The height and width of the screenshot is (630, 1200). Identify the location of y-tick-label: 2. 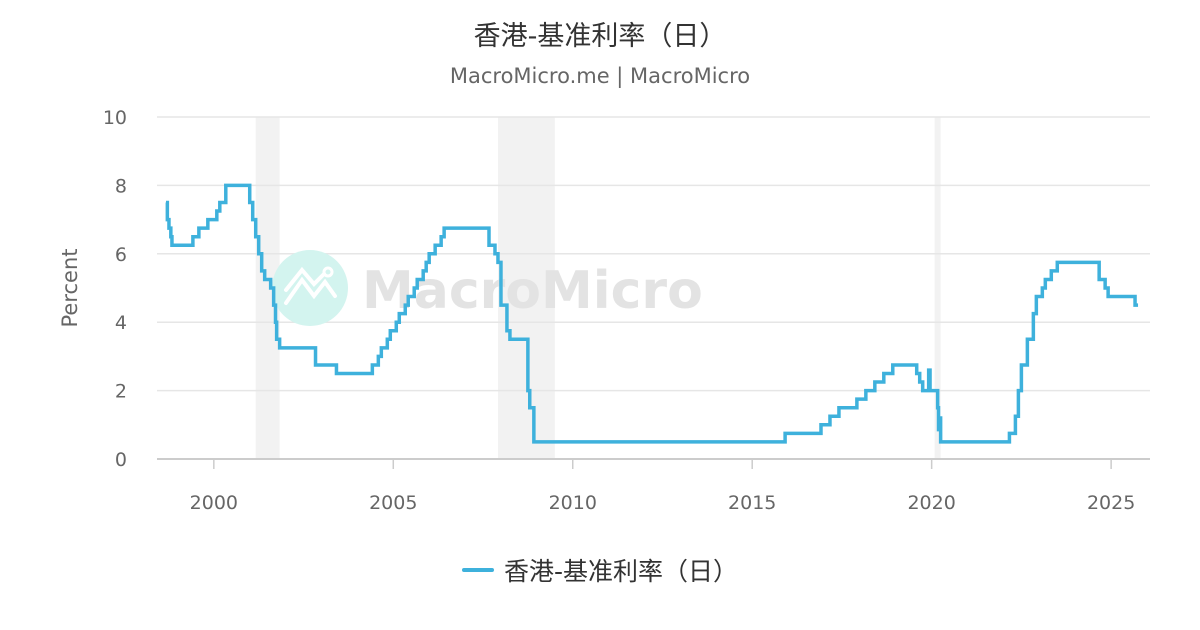
(121, 392).